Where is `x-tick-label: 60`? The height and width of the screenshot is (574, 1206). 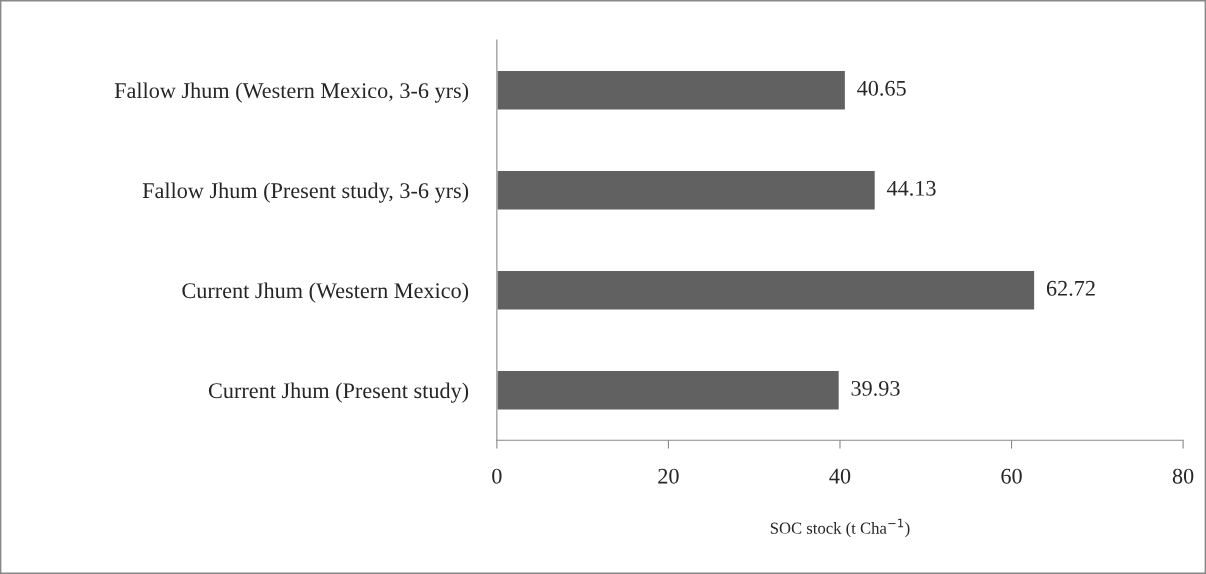
x-tick-label: 60 is located at coordinates (1011, 476).